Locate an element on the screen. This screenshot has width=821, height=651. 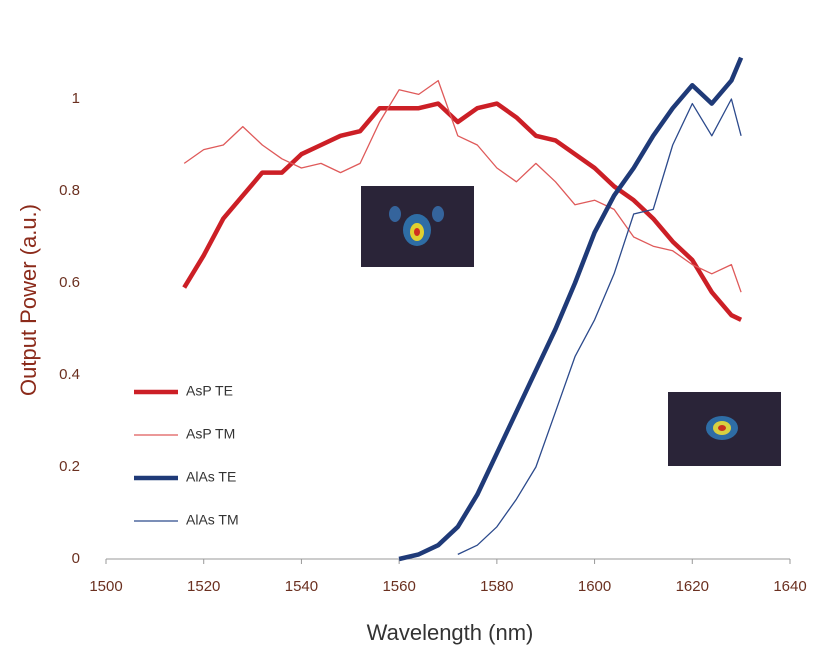
y-tick-label: 0 is located at coordinates (76, 558).